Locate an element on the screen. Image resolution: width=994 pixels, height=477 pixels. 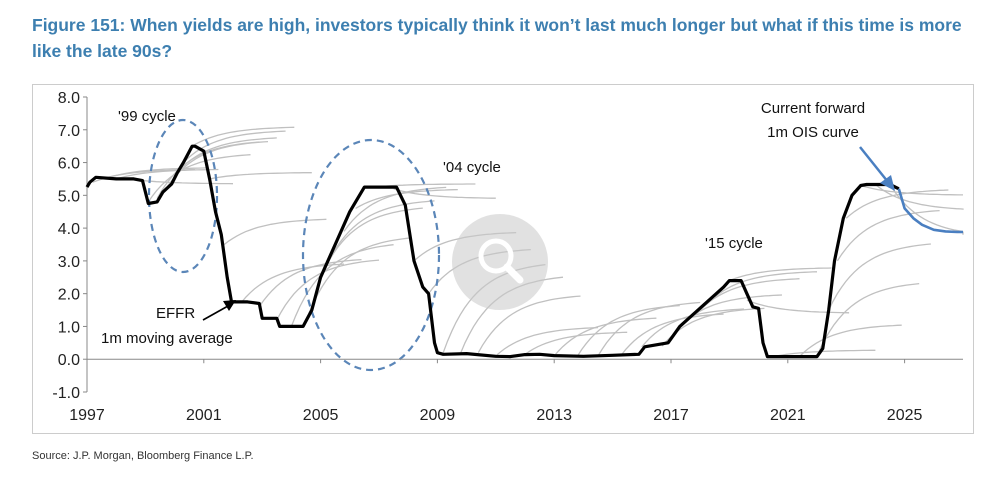
annotation-ois-line2: 1m OIS curve is located at coordinates (813, 132).